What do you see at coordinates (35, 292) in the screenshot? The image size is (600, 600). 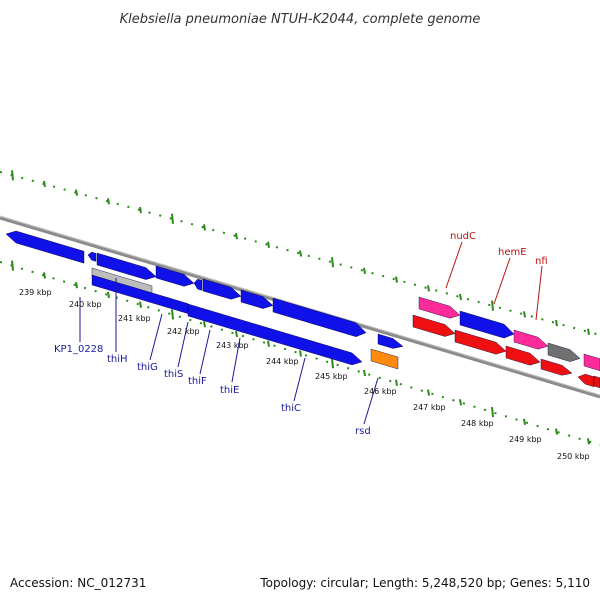 I see `kbp-label-239: 239 kbp` at bounding box center [35, 292].